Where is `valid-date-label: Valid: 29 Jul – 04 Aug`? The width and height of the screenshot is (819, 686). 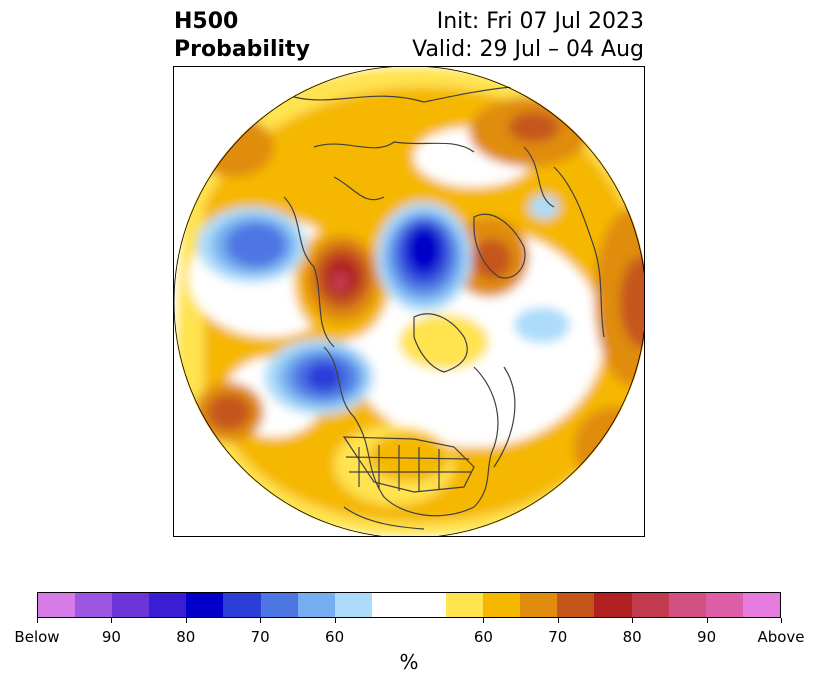 valid-date-label: Valid: 29 Jul – 04 Aug is located at coordinates (528, 49).